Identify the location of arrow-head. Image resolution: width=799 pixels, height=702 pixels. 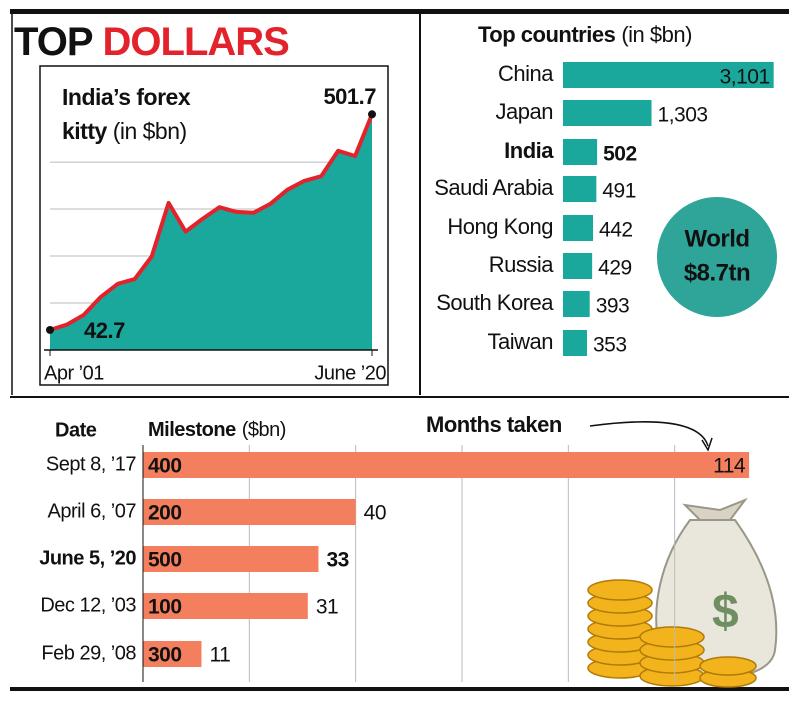
(707, 444).